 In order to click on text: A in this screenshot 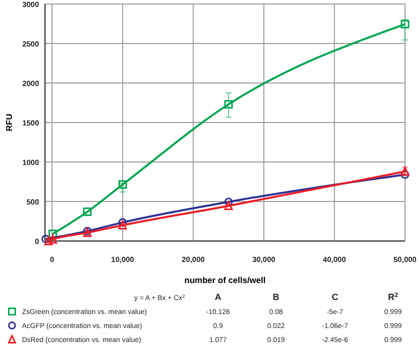, I will do `click(218, 297)`.